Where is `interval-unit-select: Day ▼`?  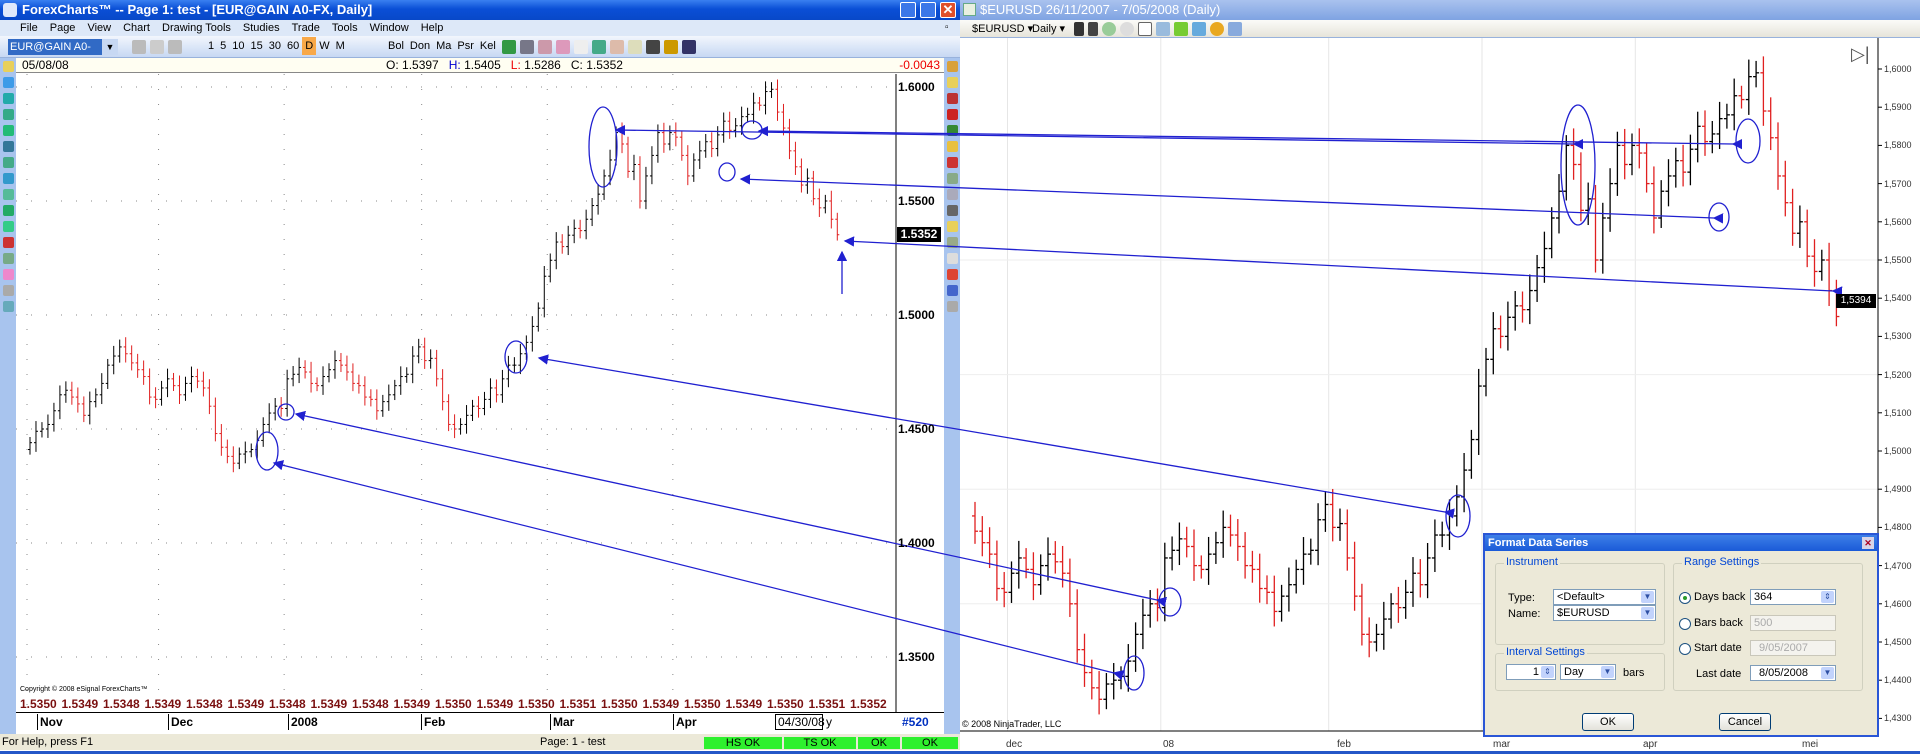 interval-unit-select: Day ▼ is located at coordinates (1588, 672).